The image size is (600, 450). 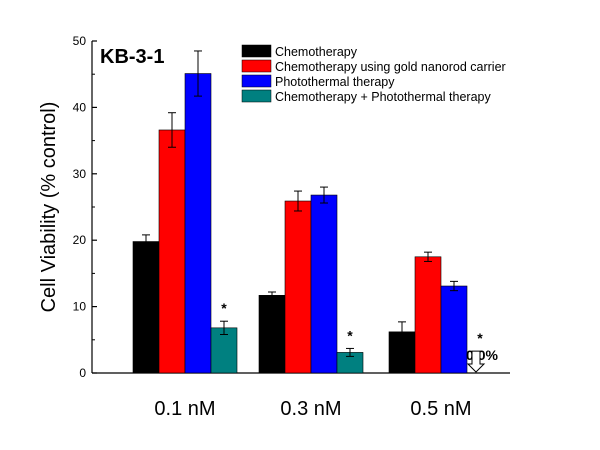 I want to click on y-axis-label: Cell Viability (% control), so click(x=49, y=207).